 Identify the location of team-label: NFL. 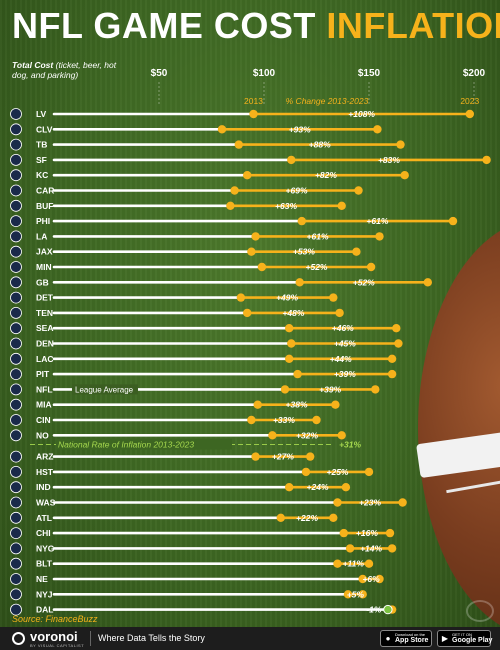
(44, 389).